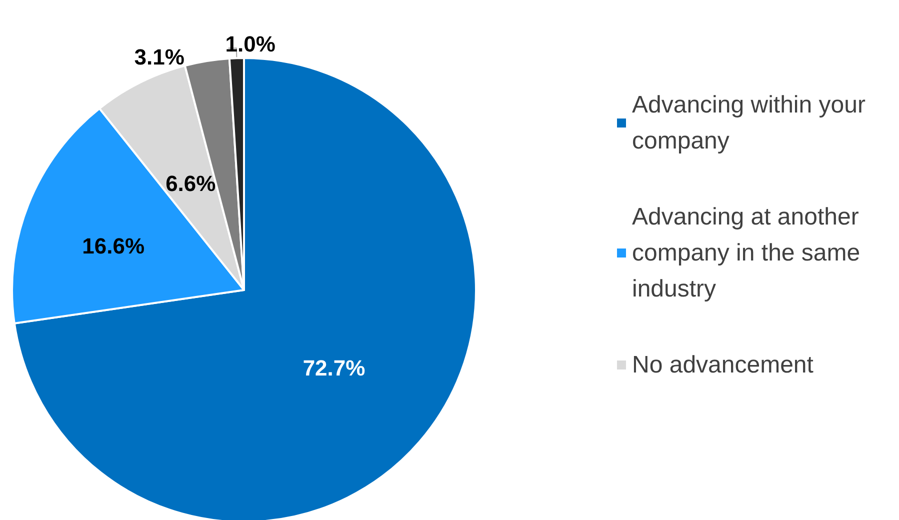 The image size is (899, 520). Describe the element at coordinates (334, 367) in the screenshot. I see `data-label: 72.7%` at that location.